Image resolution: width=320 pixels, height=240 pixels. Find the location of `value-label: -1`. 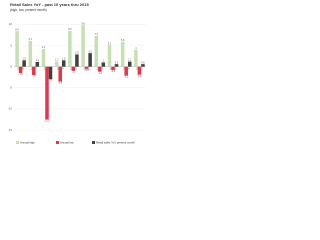

value-label: -1 is located at coordinates (73, 72).